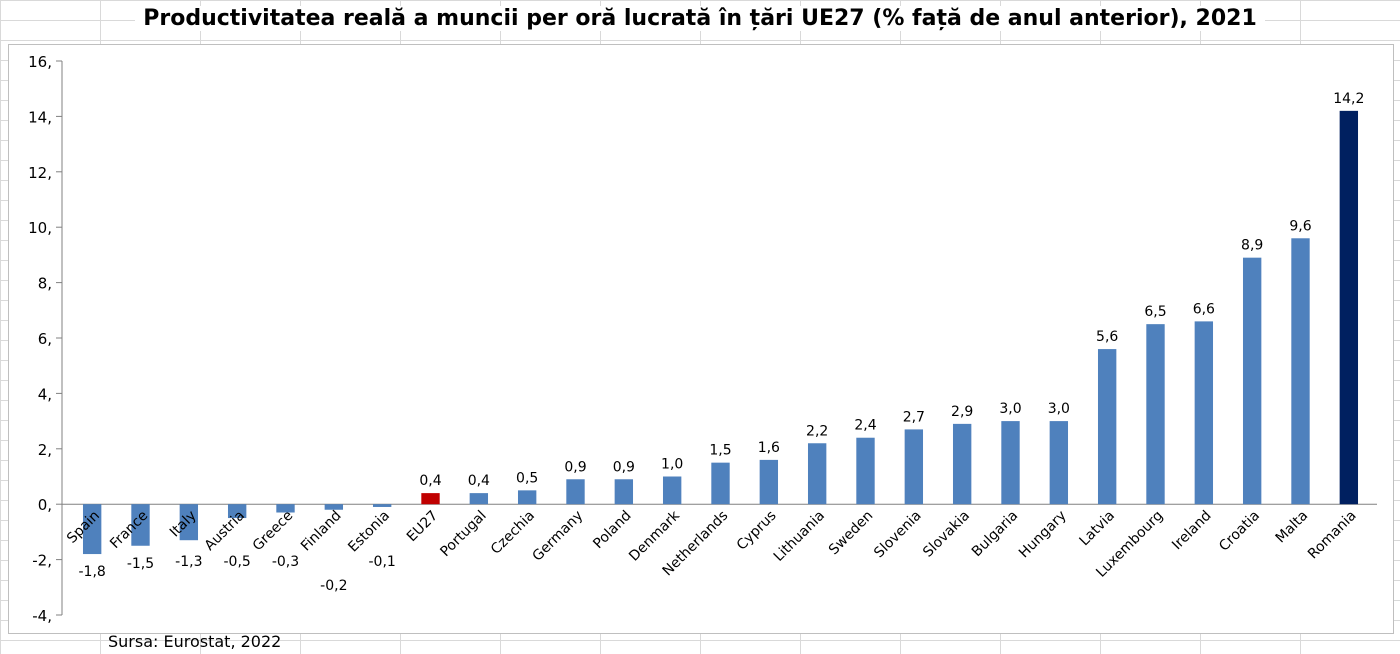 This screenshot has width=1400, height=654. What do you see at coordinates (624, 492) in the screenshot?
I see `bar-poland` at bounding box center [624, 492].